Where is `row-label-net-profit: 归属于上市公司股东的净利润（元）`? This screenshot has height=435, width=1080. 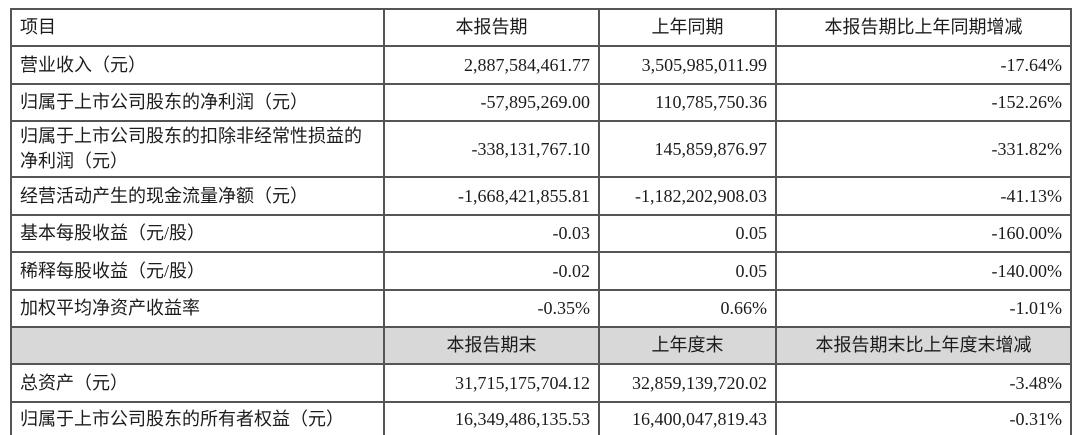
row-label-net-profit: 归属于上市公司股东的净利润（元） is located at coordinates (197, 102).